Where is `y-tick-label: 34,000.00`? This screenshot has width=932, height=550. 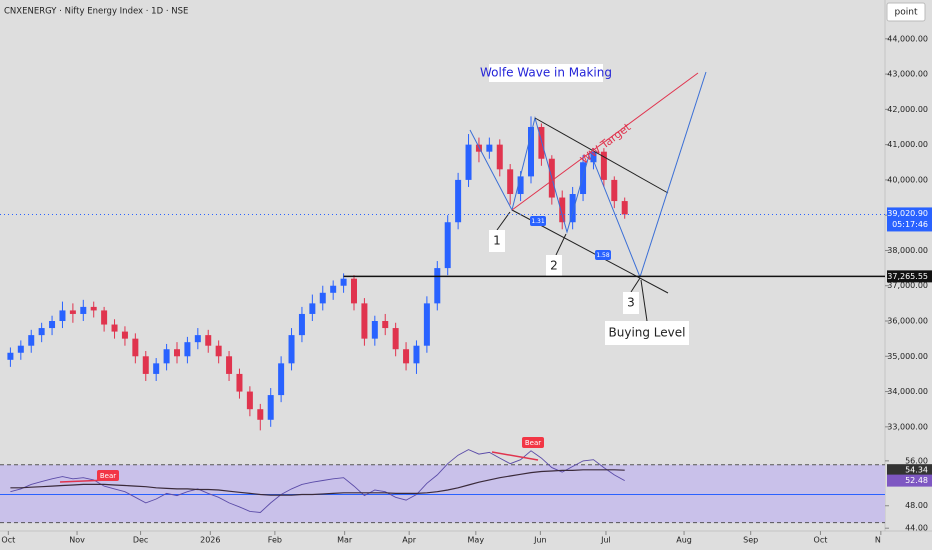
y-tick-label: 34,000.00 is located at coordinates (907, 391).